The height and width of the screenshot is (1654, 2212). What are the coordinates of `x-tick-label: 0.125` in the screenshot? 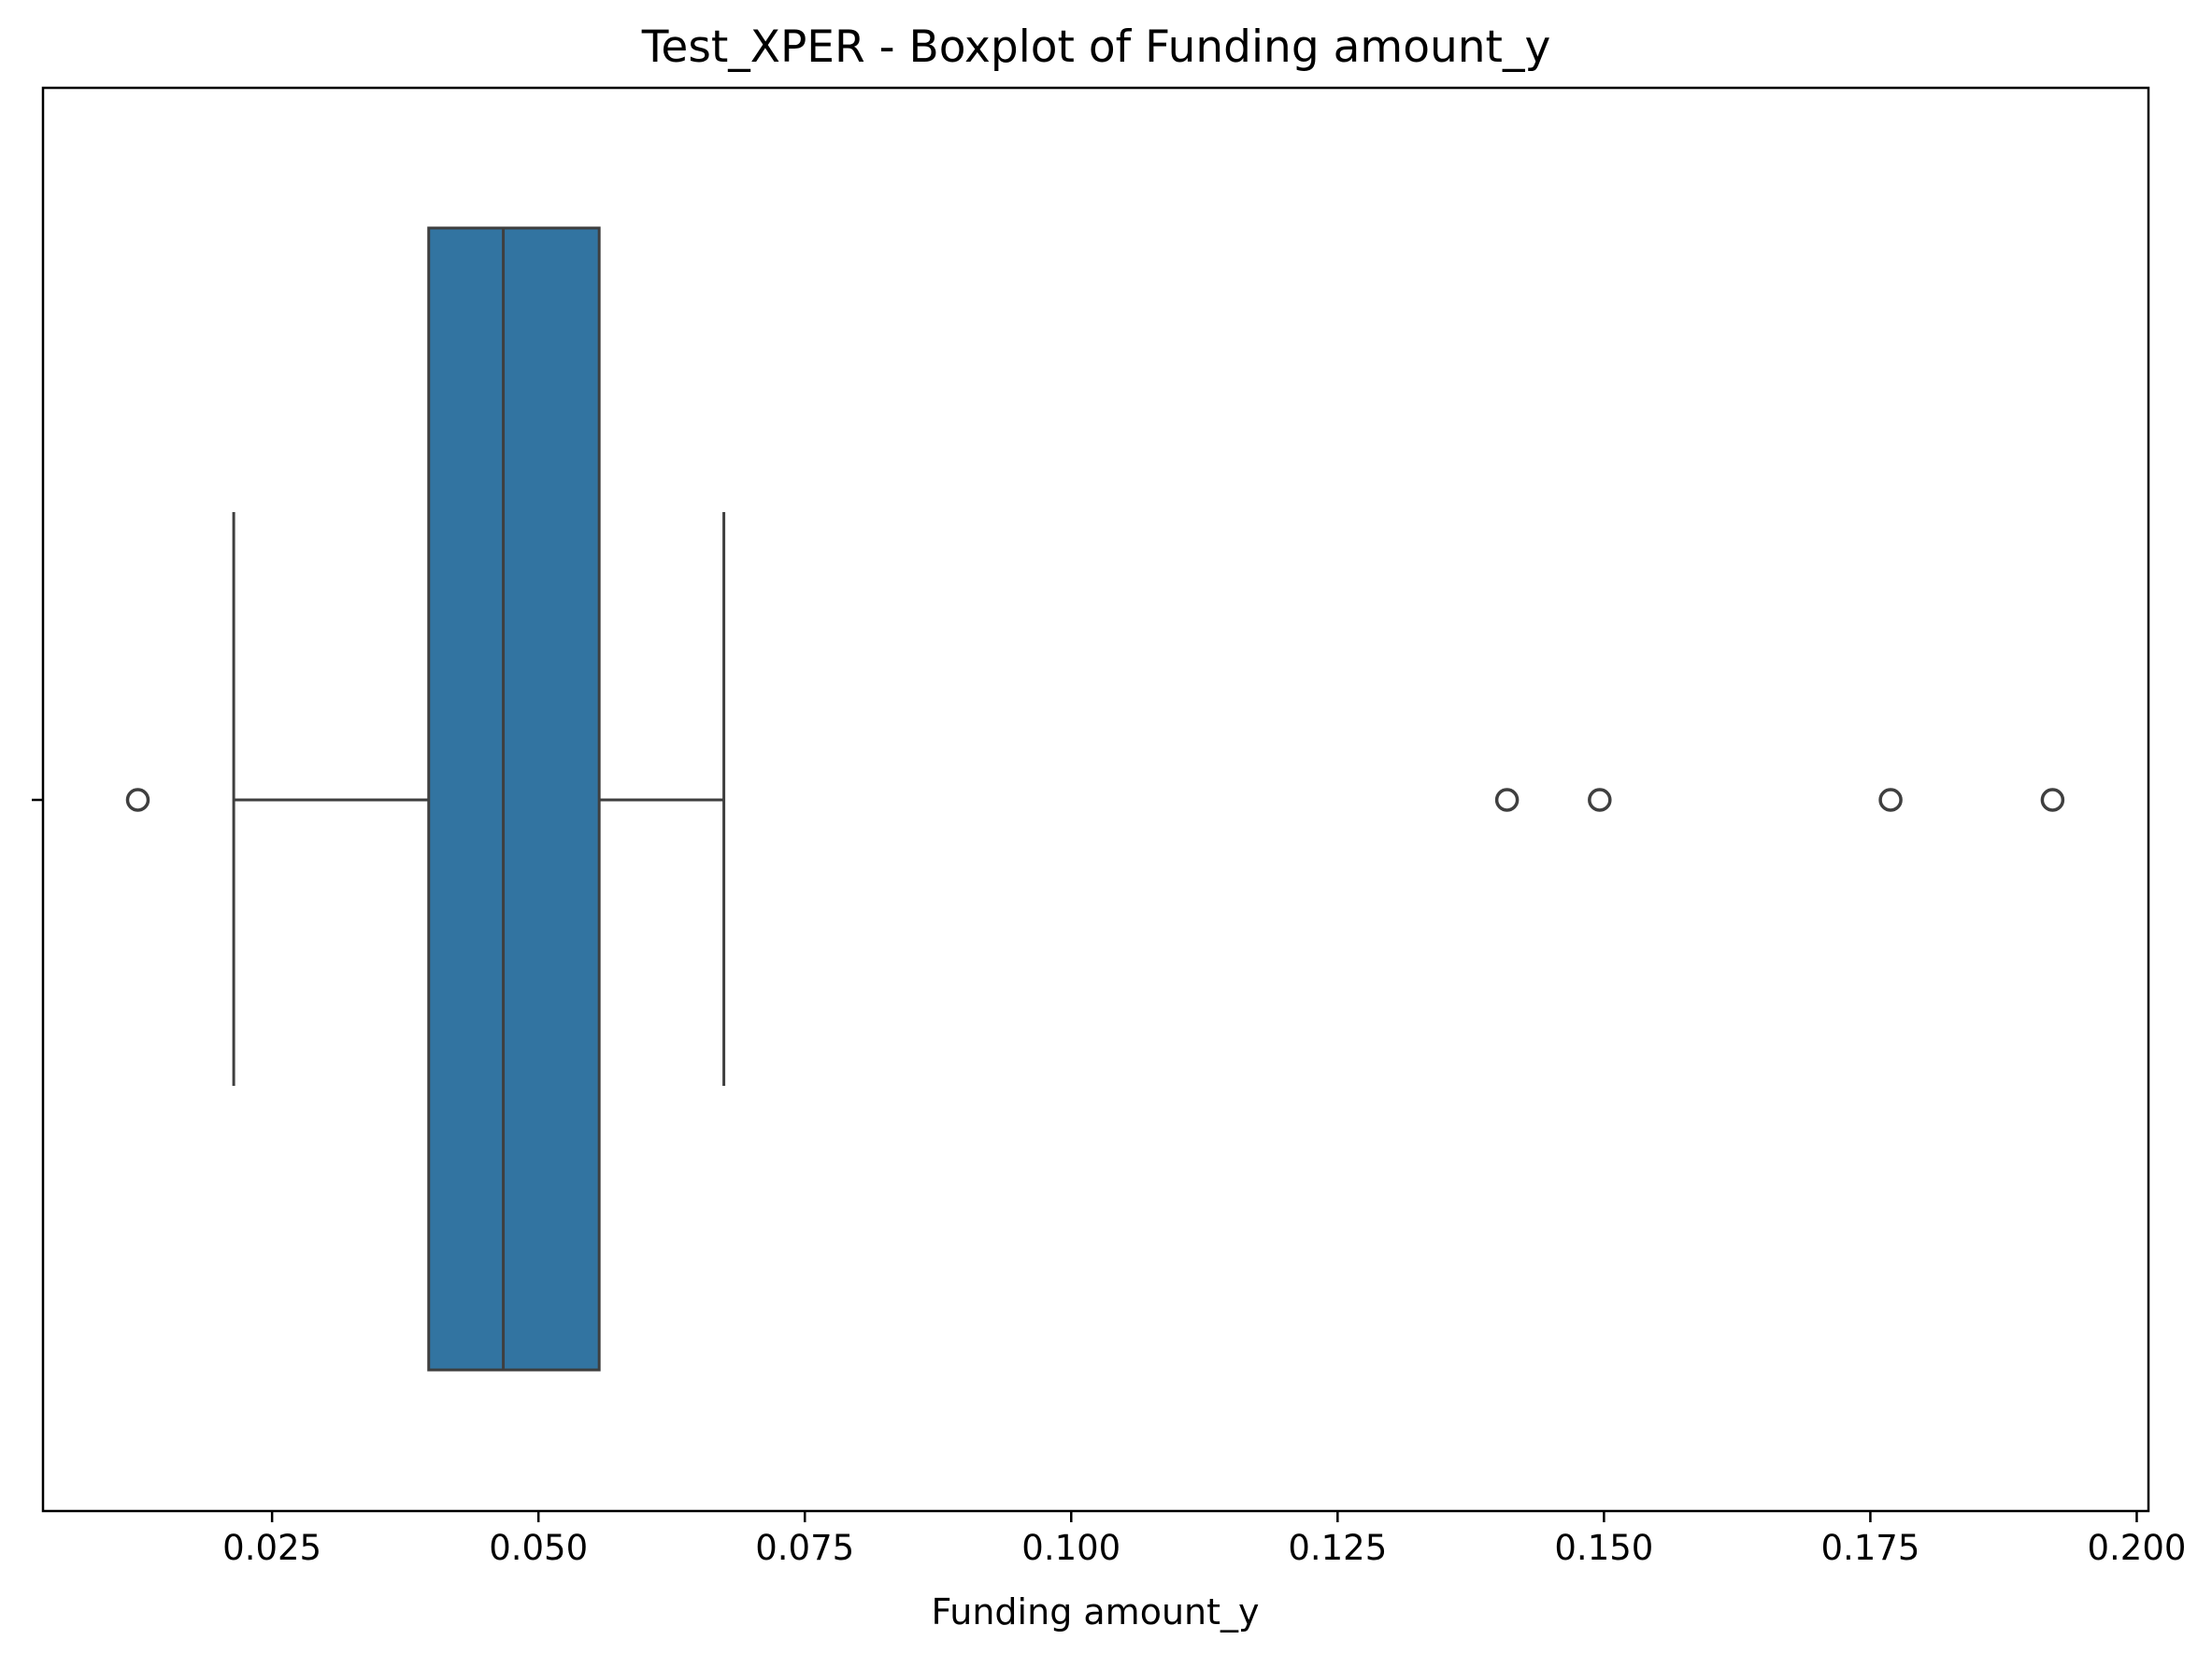 It's located at (1337, 1548).